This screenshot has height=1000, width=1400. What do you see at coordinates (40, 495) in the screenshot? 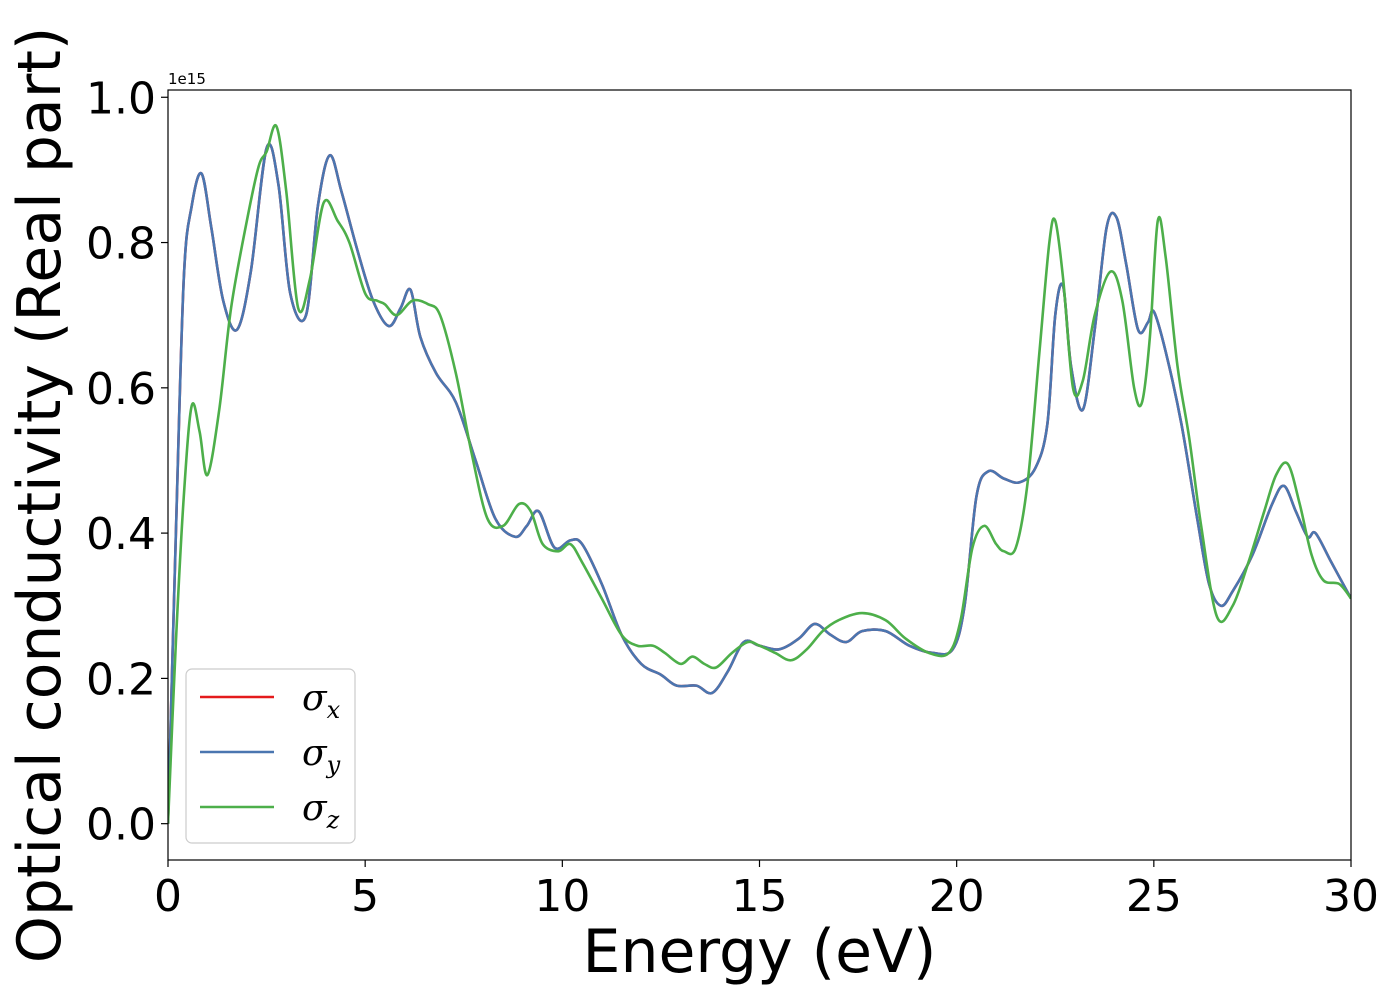
I see `y-axis-label: Optical conductivity (Real part)` at bounding box center [40, 495].